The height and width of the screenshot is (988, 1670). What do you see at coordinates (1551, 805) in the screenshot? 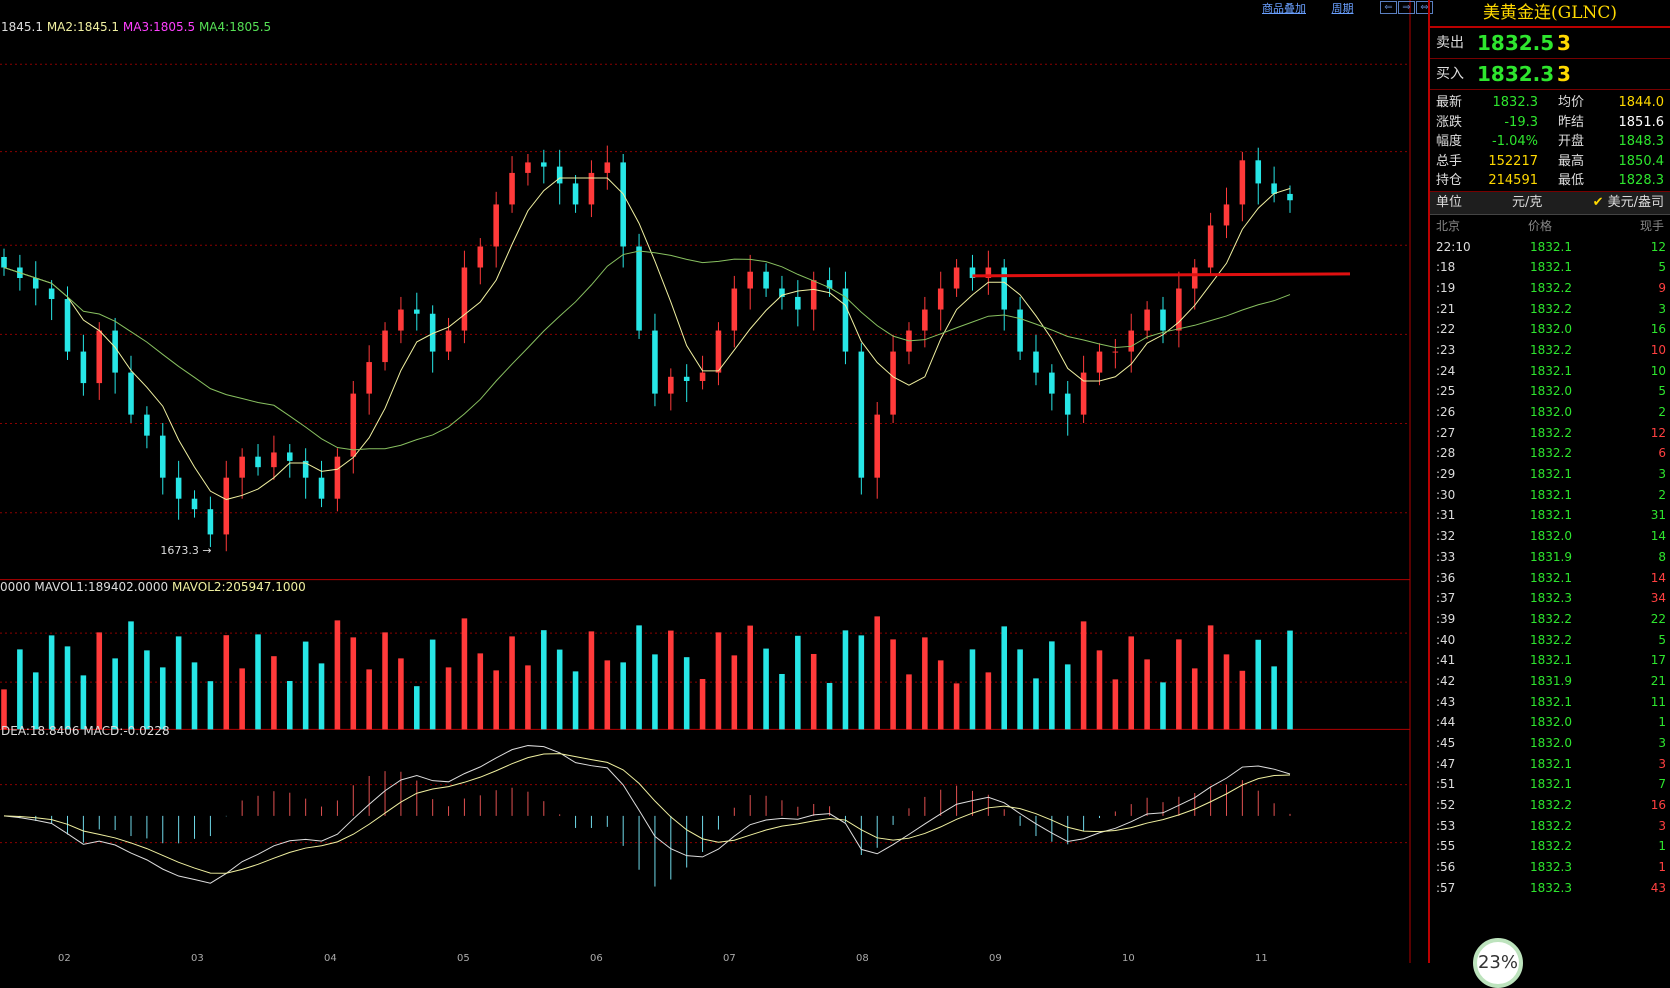
I see `tick-price: 1832.2` at bounding box center [1551, 805].